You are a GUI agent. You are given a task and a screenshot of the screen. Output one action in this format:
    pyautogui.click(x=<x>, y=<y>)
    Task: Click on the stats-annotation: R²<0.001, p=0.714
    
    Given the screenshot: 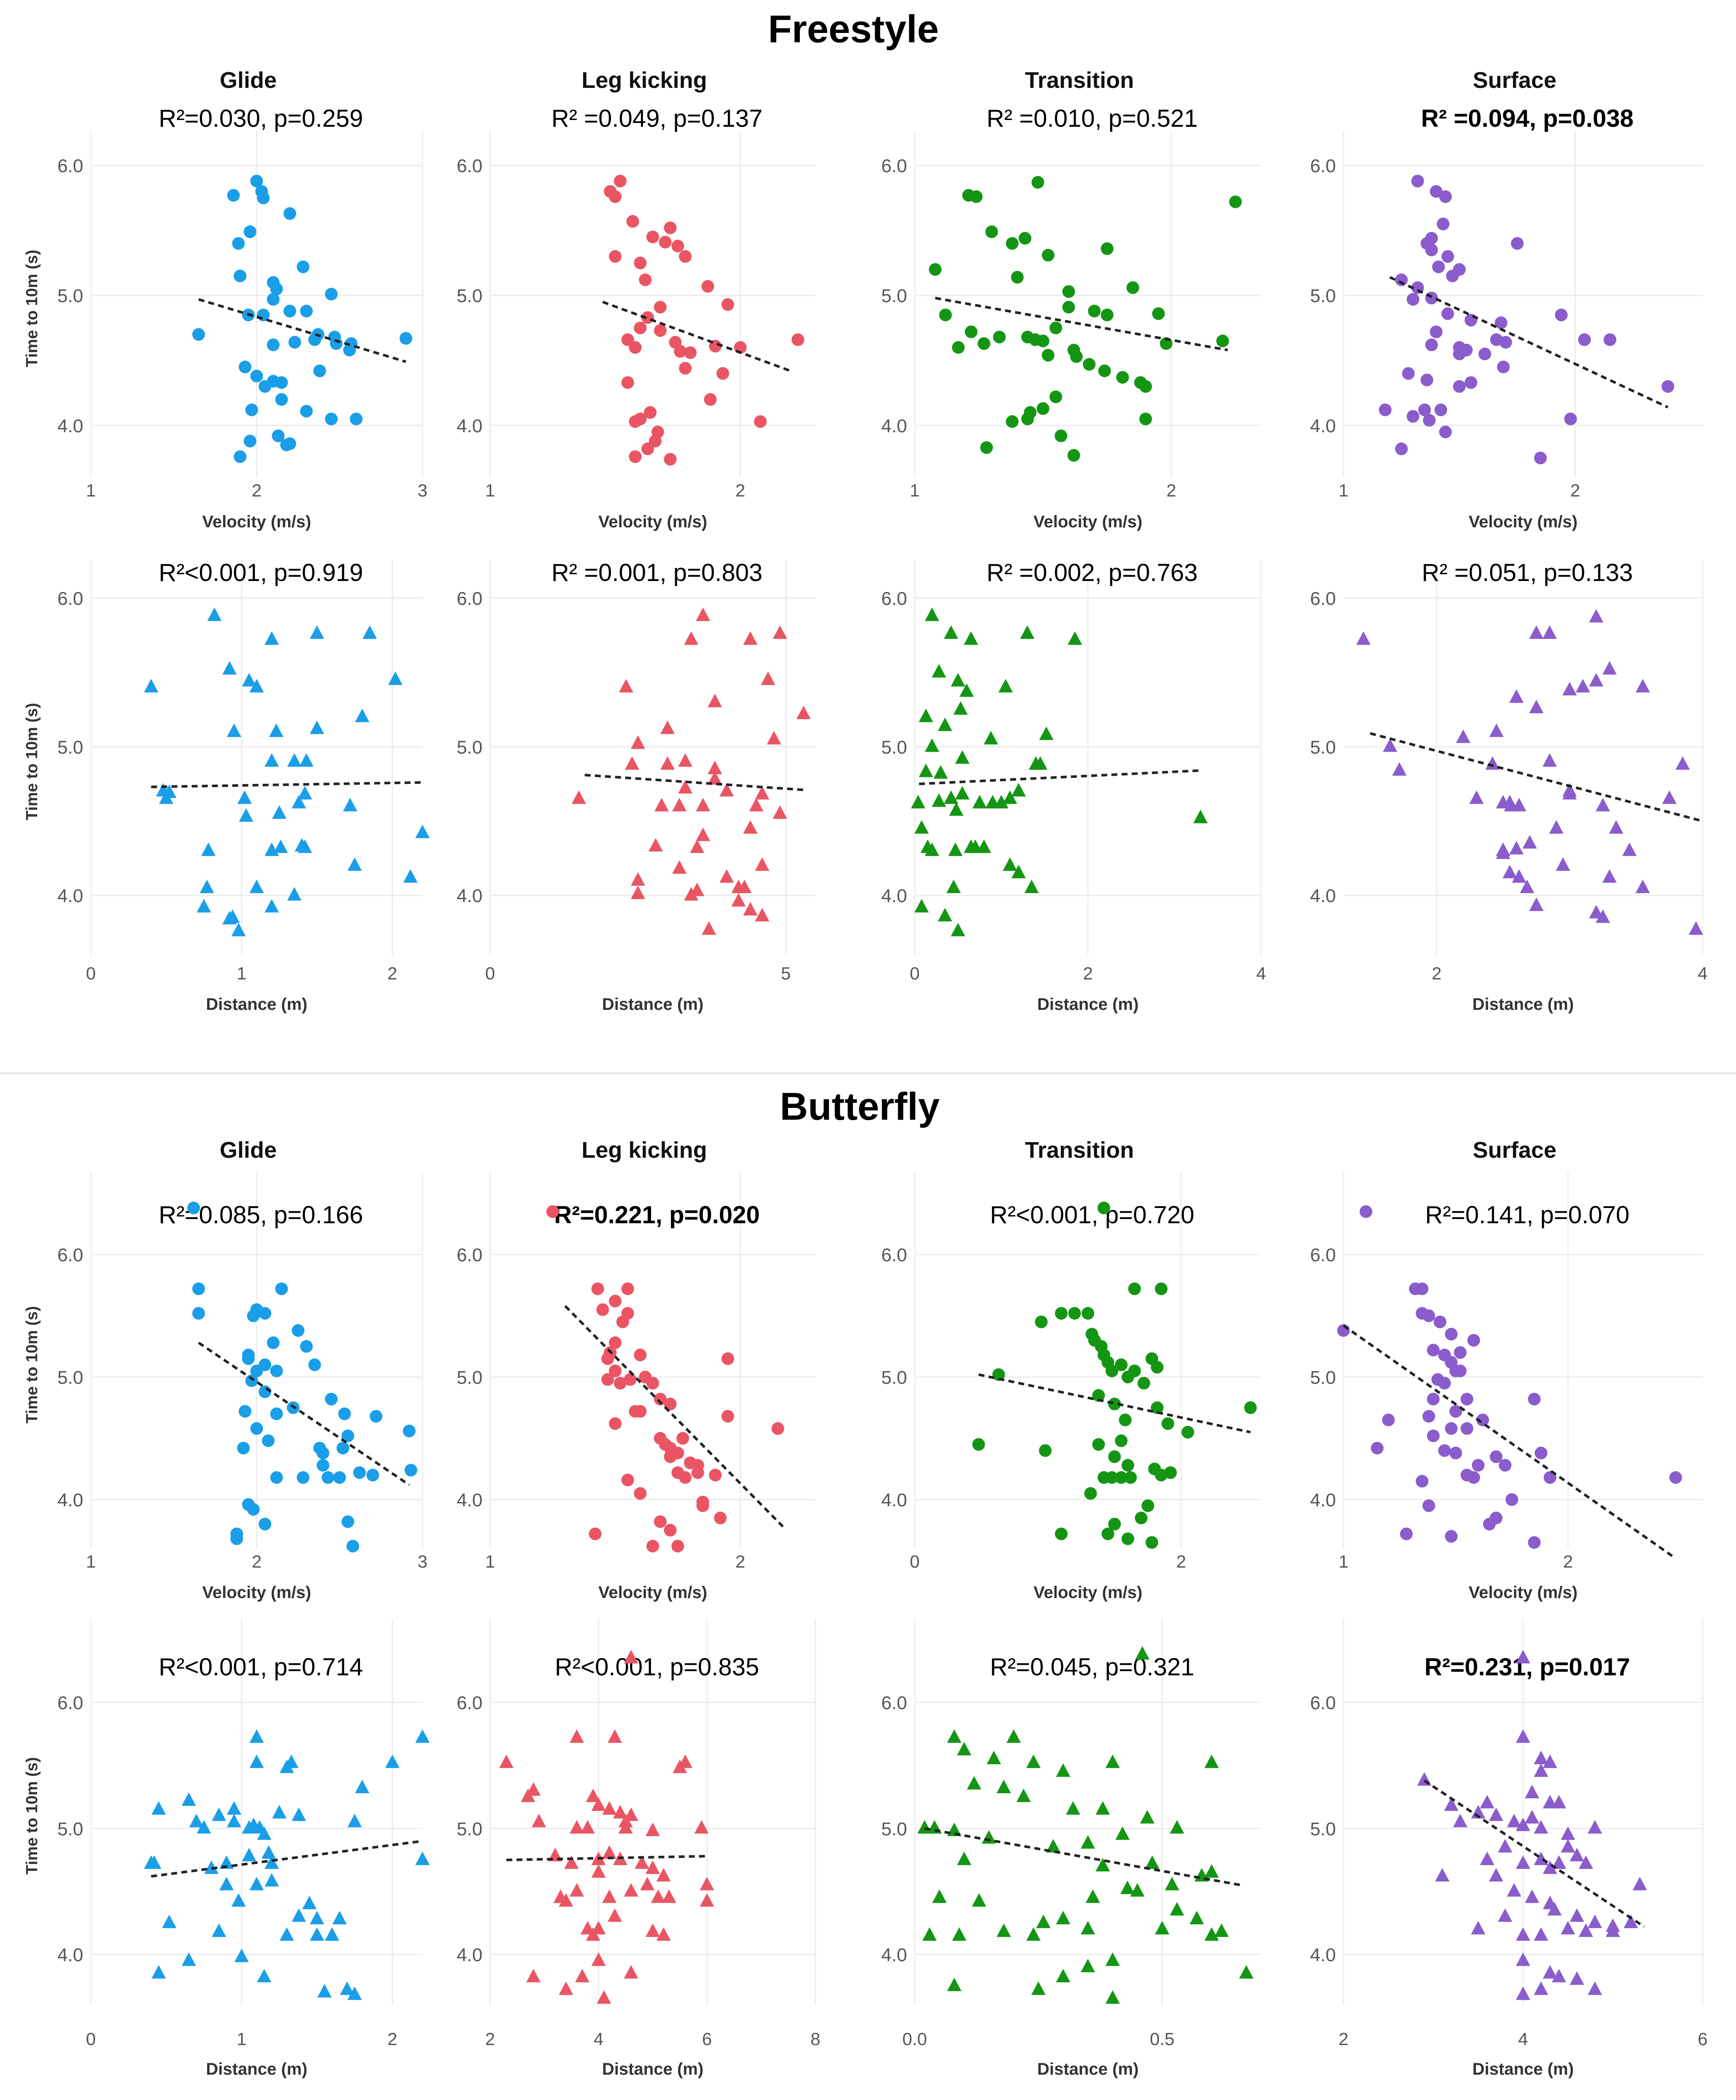 What is the action you would take?
    pyautogui.click(x=261, y=1667)
    